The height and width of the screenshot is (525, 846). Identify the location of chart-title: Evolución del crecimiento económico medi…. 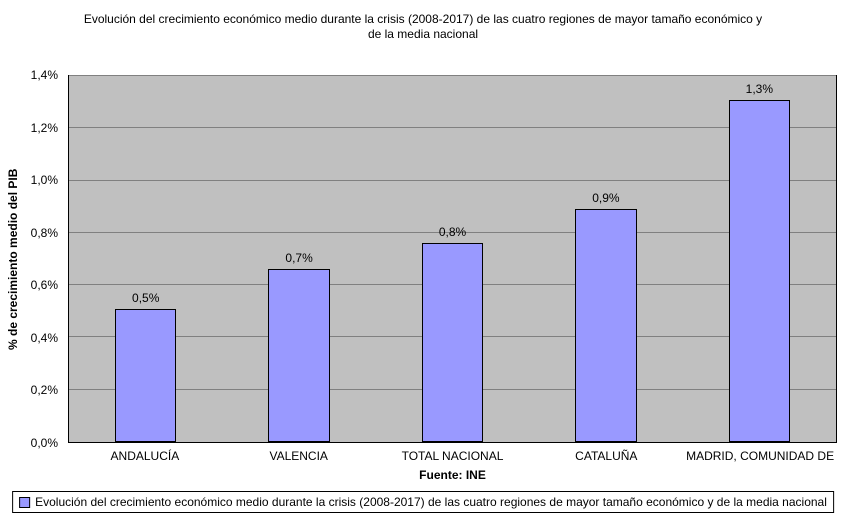
(423, 27).